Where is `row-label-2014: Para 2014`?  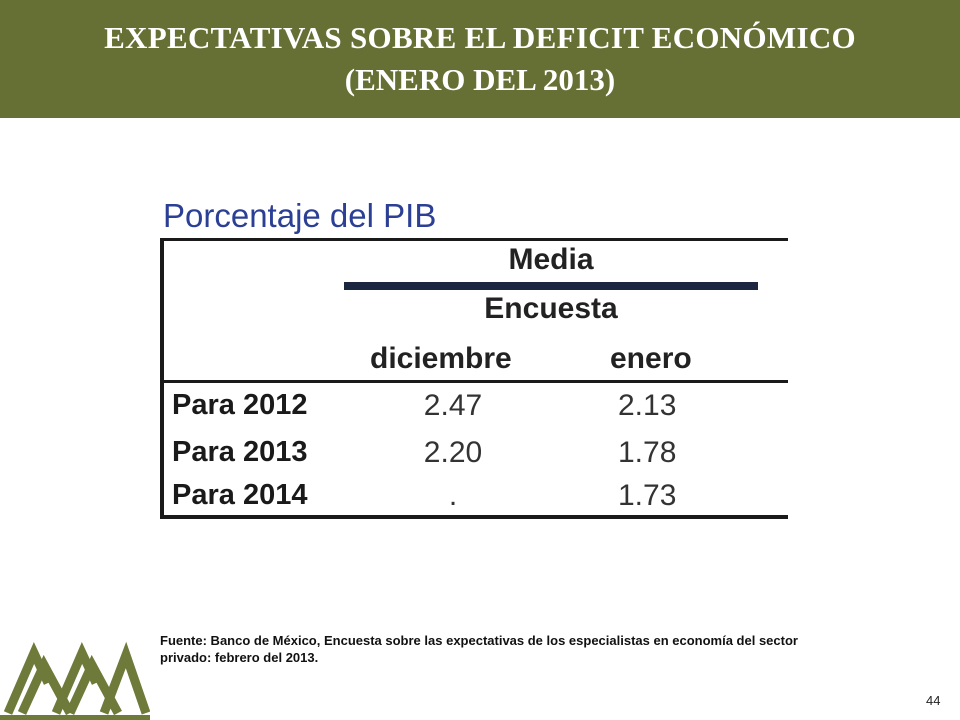
row-label-2014: Para 2014 is located at coordinates (240, 495).